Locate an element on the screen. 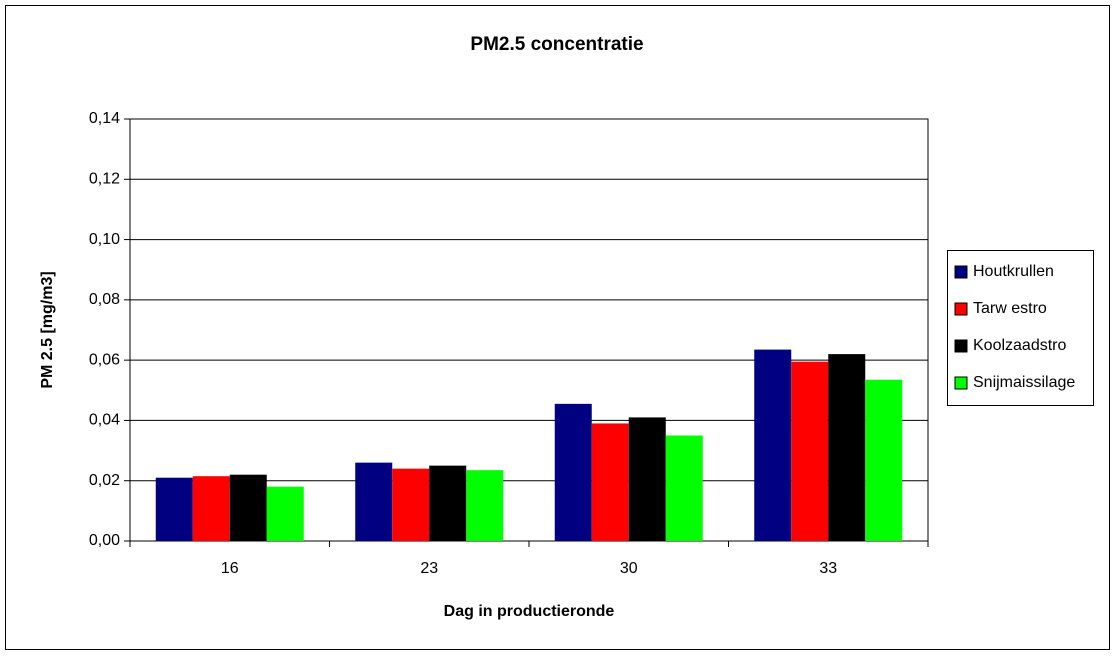 This screenshot has height=660, width=1115. x-tick-label: 23 is located at coordinates (429, 568).